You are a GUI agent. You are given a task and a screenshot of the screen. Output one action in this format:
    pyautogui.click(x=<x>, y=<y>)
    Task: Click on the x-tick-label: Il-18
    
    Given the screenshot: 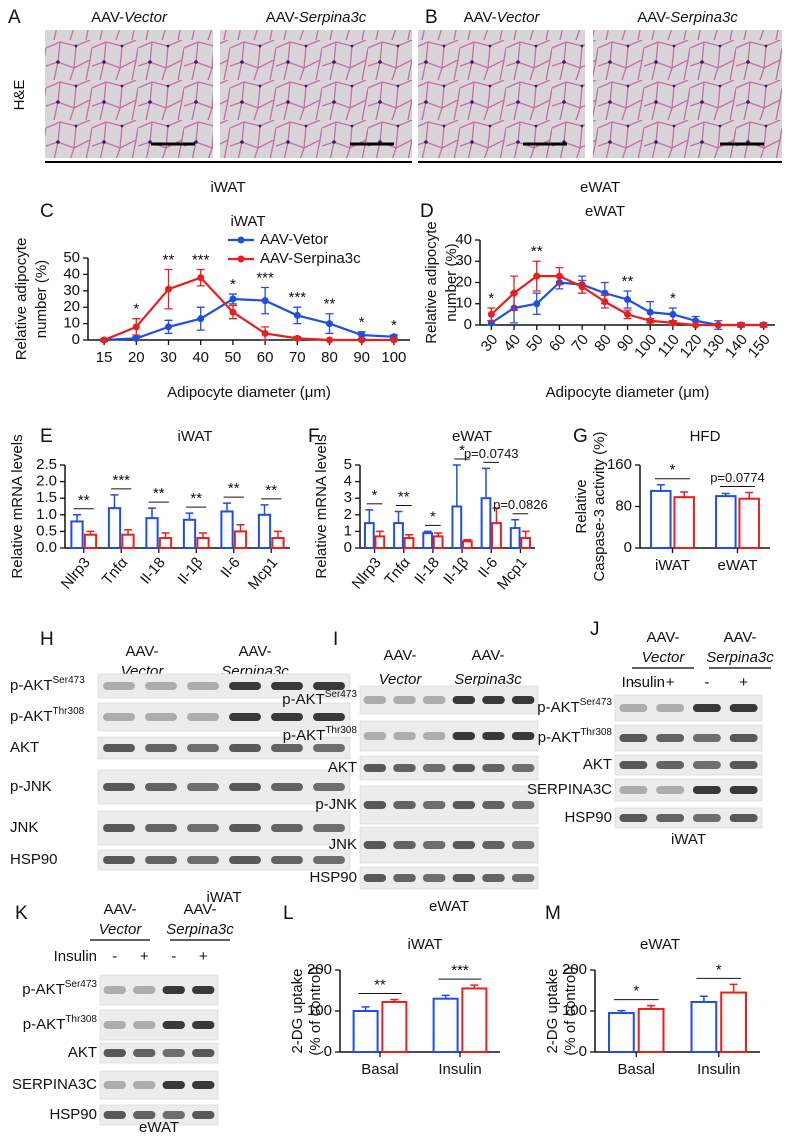 What is the action you would take?
    pyautogui.click(x=427, y=570)
    